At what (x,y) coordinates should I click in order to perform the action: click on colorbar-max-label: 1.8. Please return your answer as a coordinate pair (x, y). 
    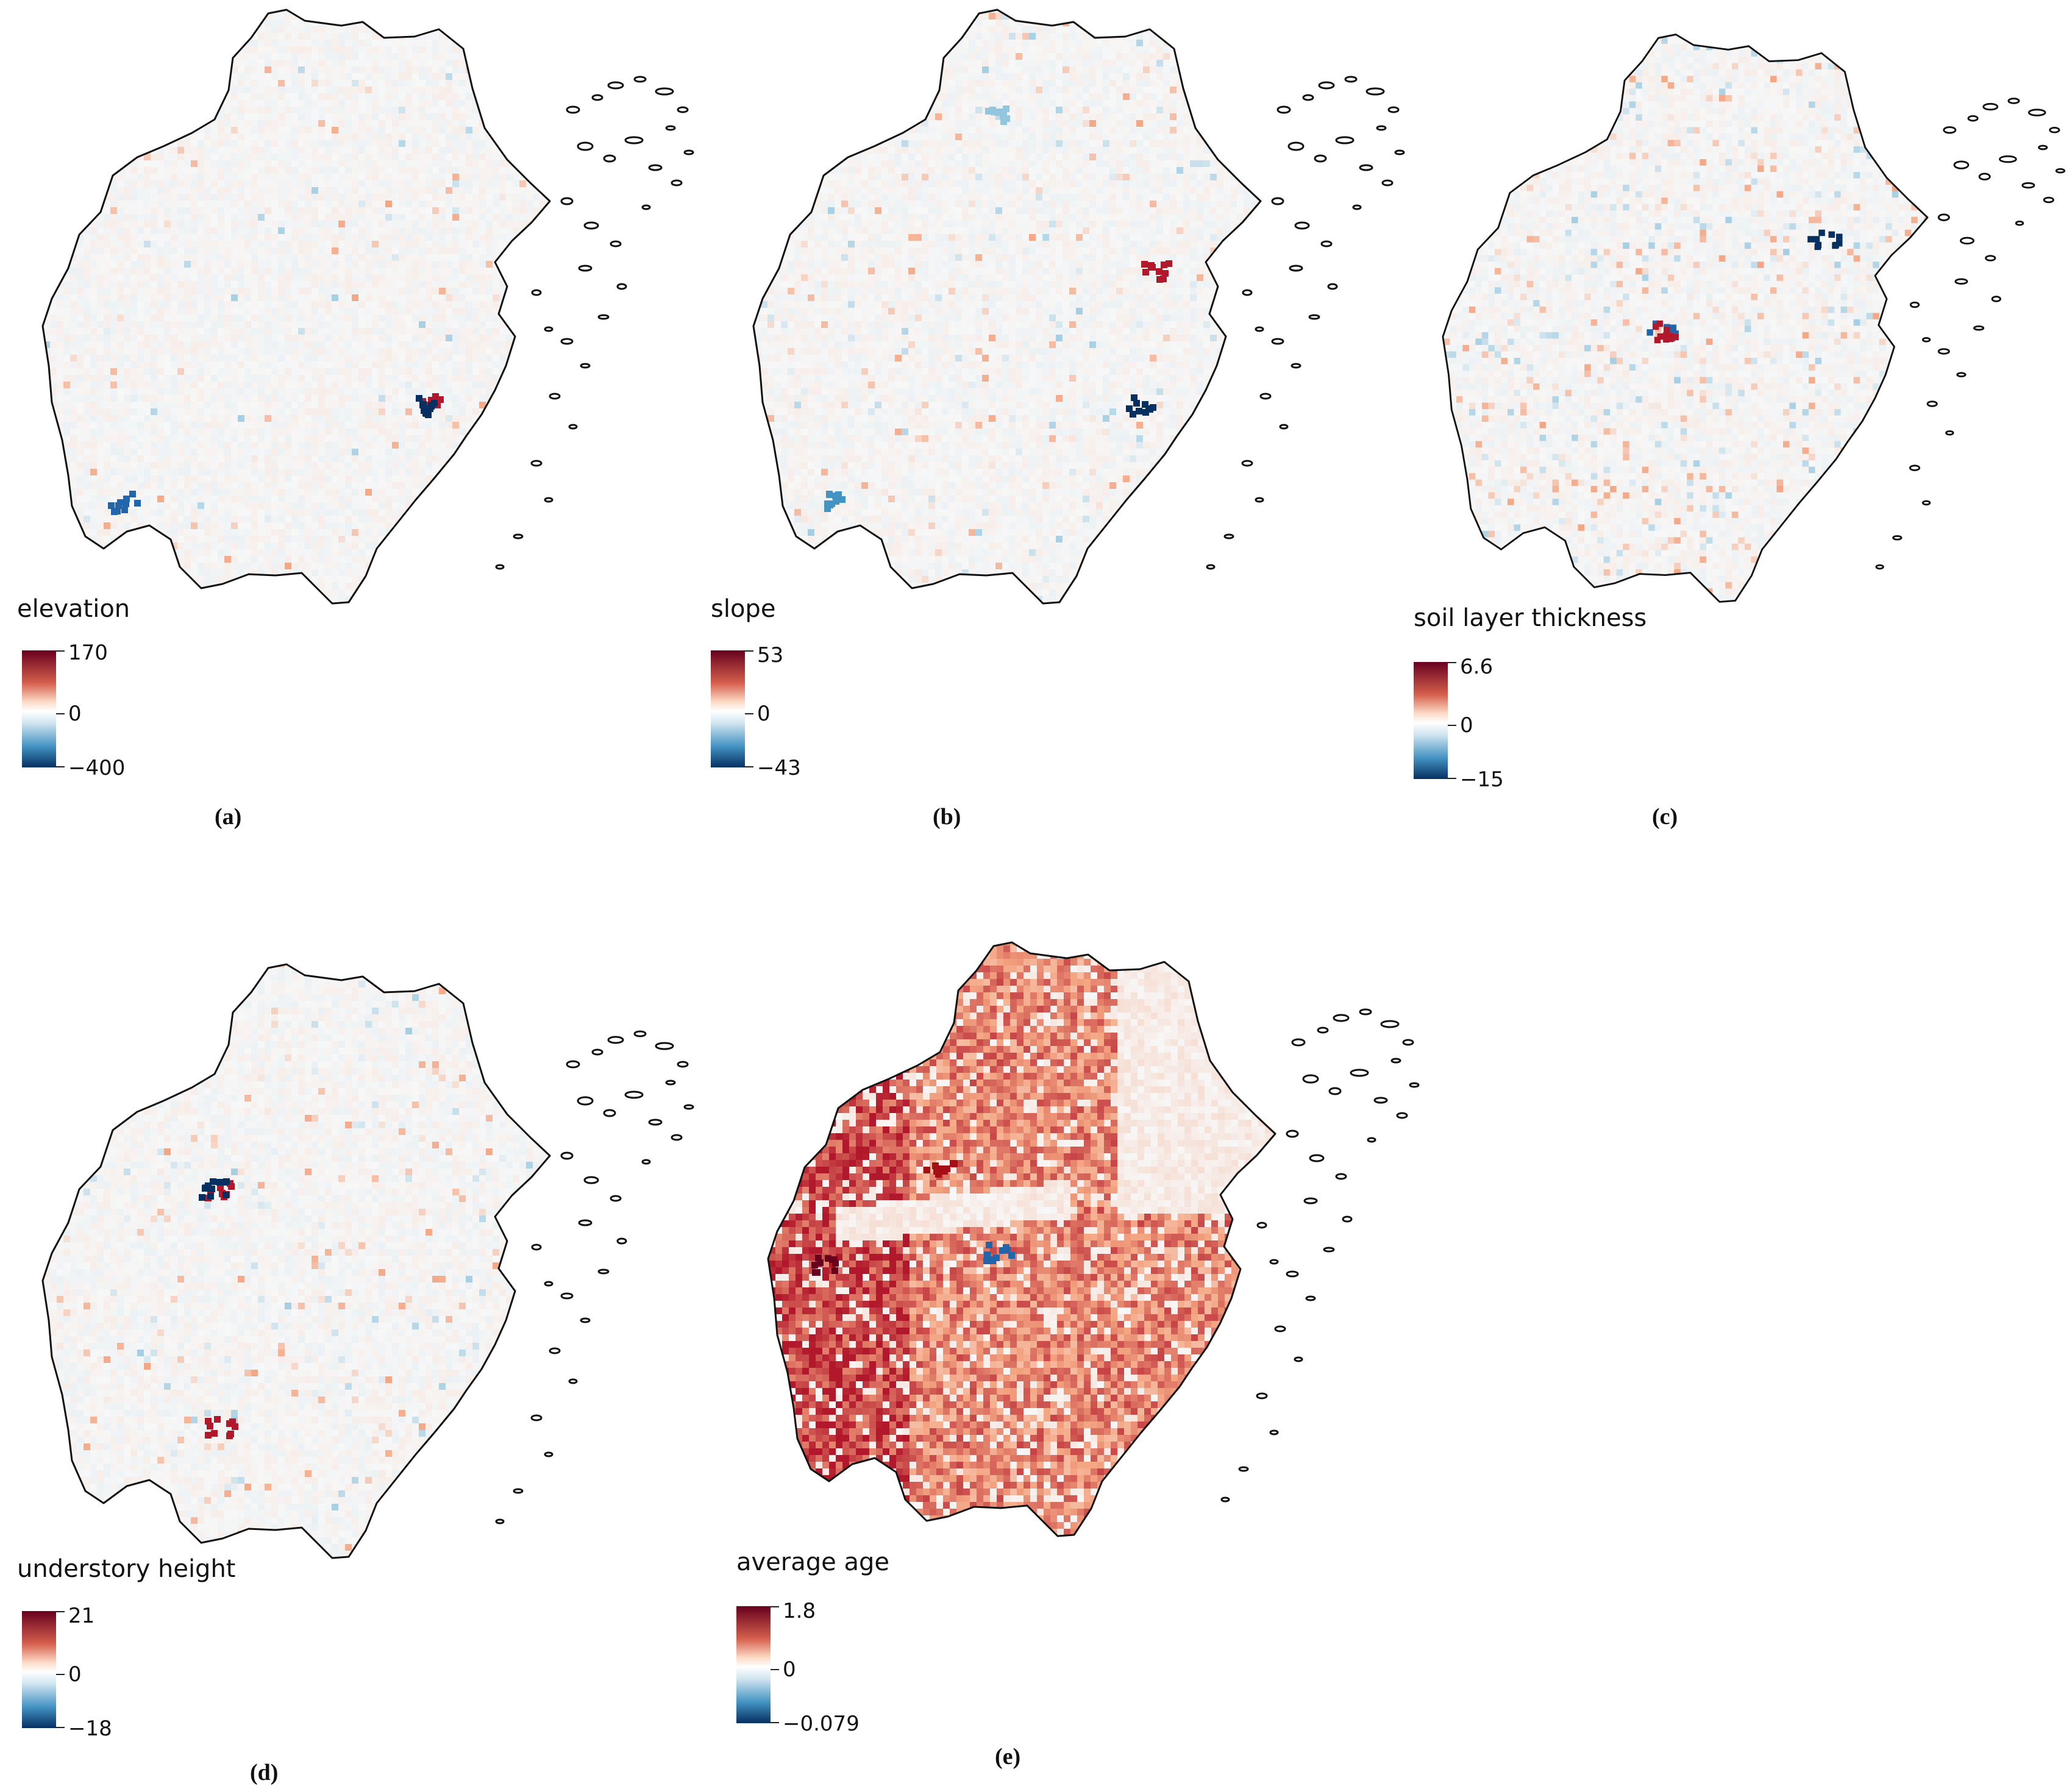
    Looking at the image, I should click on (799, 1611).